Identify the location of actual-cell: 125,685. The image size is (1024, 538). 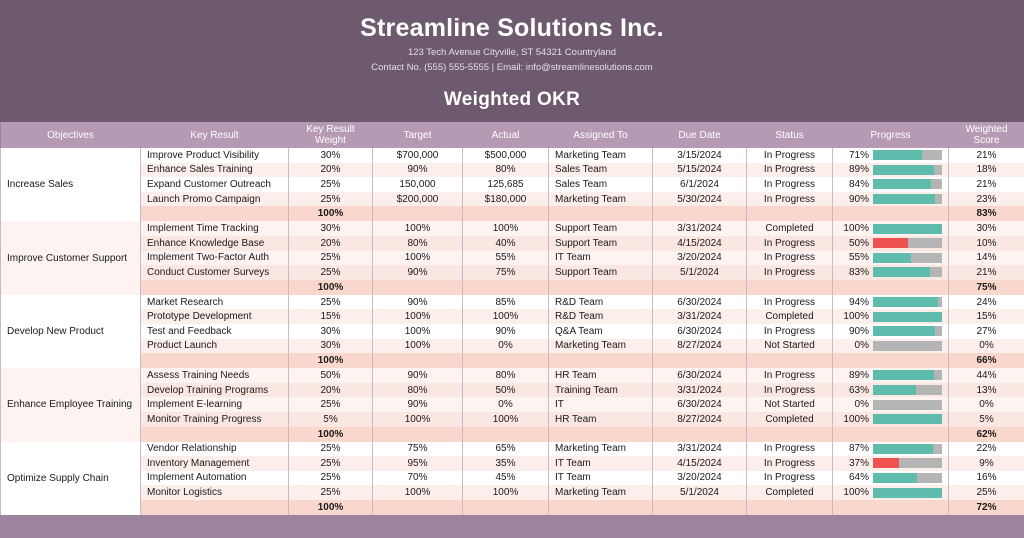
(505, 184).